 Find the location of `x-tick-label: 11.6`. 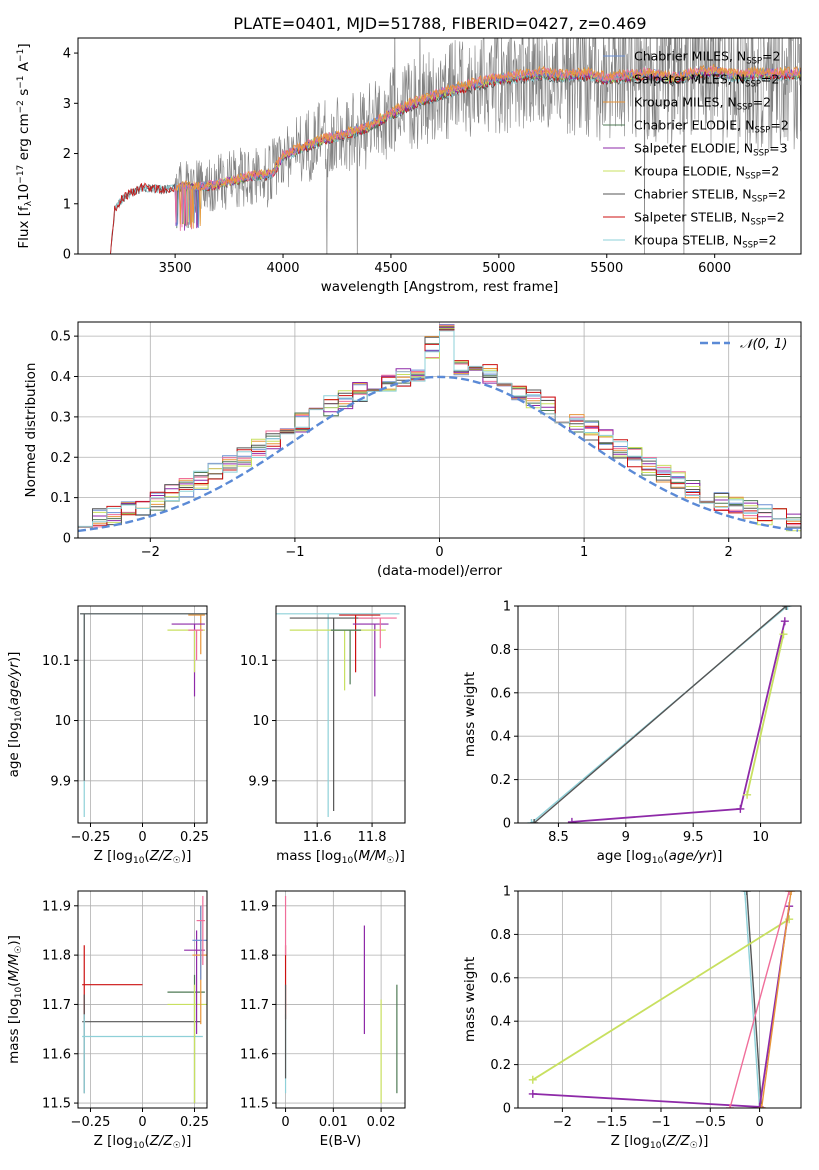

x-tick-label: 11.6 is located at coordinates (317, 837).